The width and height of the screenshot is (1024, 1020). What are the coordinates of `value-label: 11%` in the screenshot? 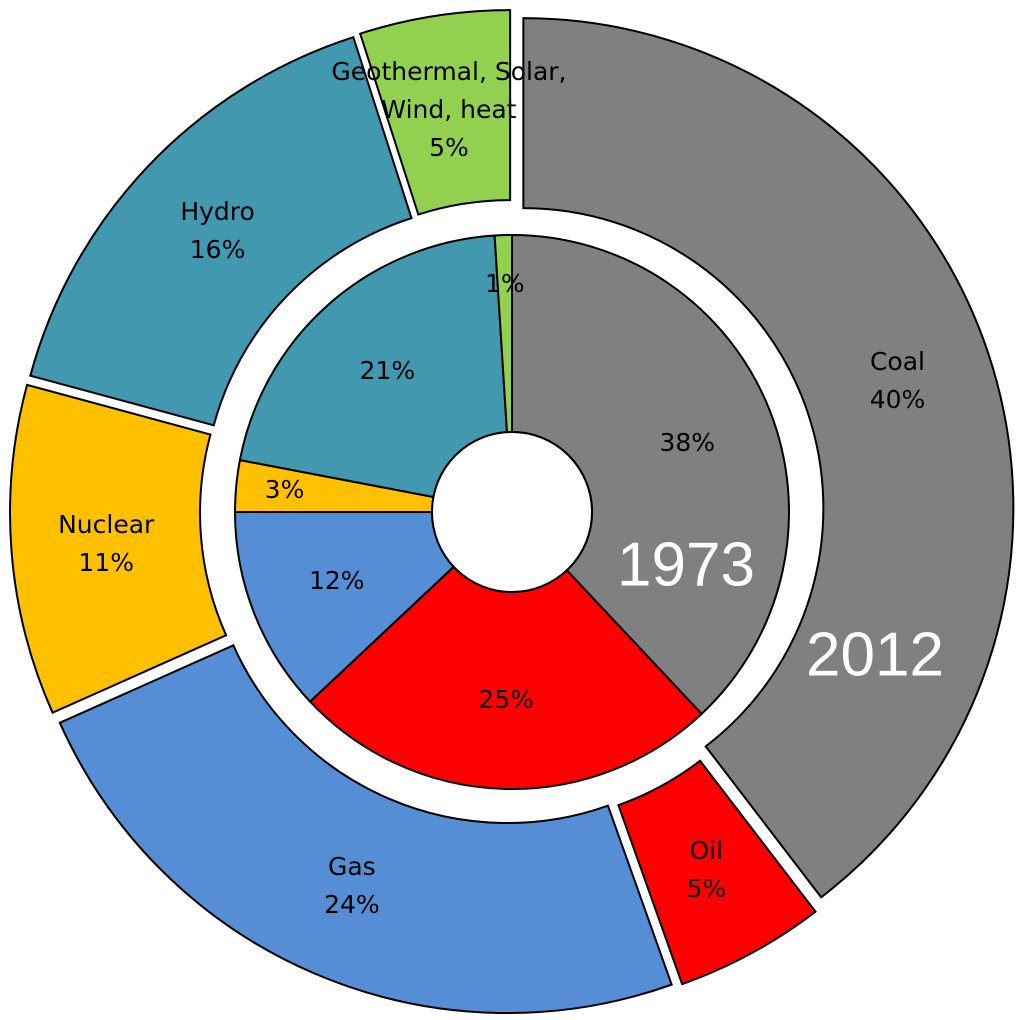 It's located at (106, 562).